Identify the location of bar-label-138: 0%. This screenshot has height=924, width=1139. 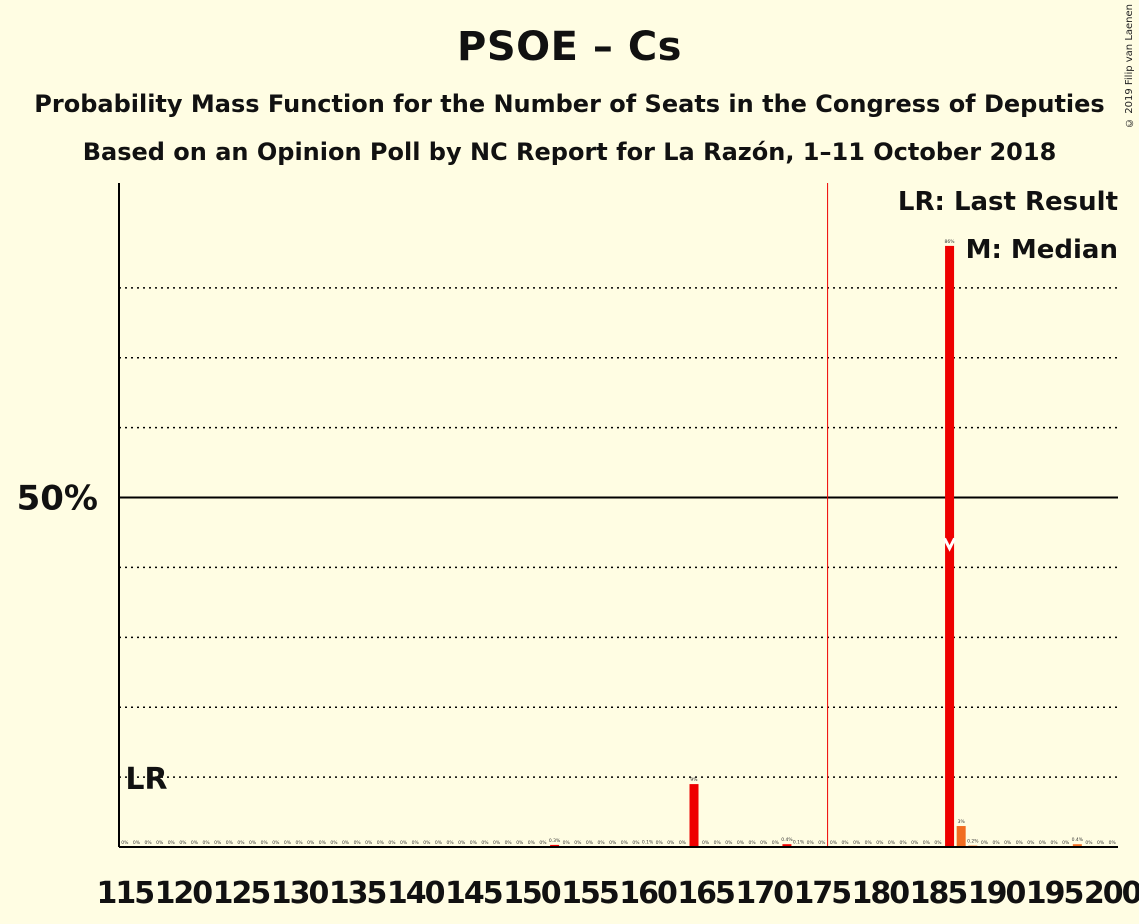
(392, 843).